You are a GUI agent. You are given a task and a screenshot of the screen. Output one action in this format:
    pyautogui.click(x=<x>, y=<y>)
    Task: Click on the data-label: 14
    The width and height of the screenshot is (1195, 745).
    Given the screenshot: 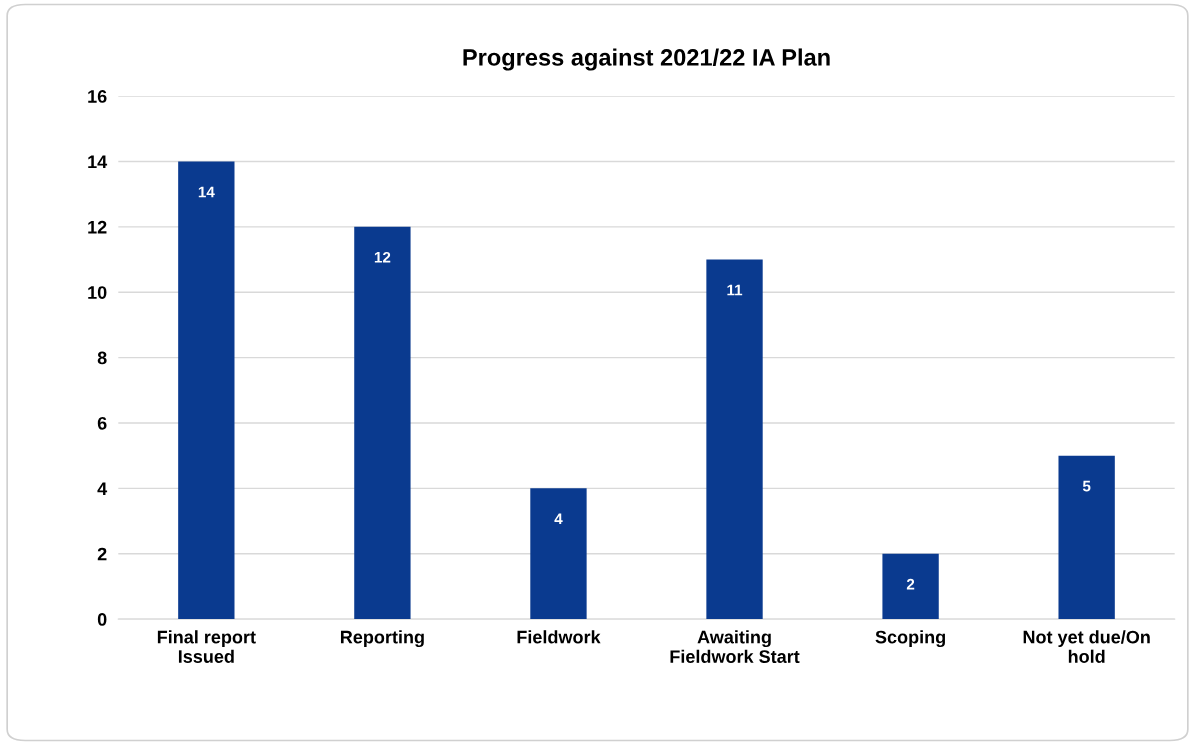 What is the action you would take?
    pyautogui.click(x=206, y=192)
    